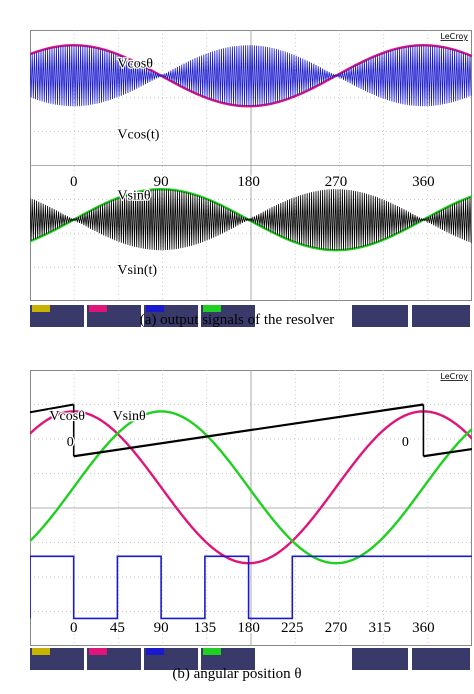 This screenshot has width=474, height=694. What do you see at coordinates (137, 270) in the screenshot?
I see `trace-label: Vsin(t)` at bounding box center [137, 270].